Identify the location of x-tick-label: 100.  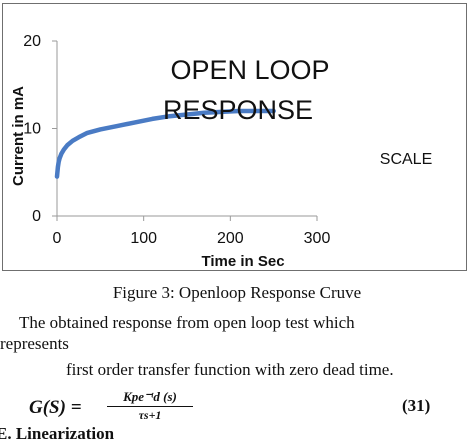
(143, 238).